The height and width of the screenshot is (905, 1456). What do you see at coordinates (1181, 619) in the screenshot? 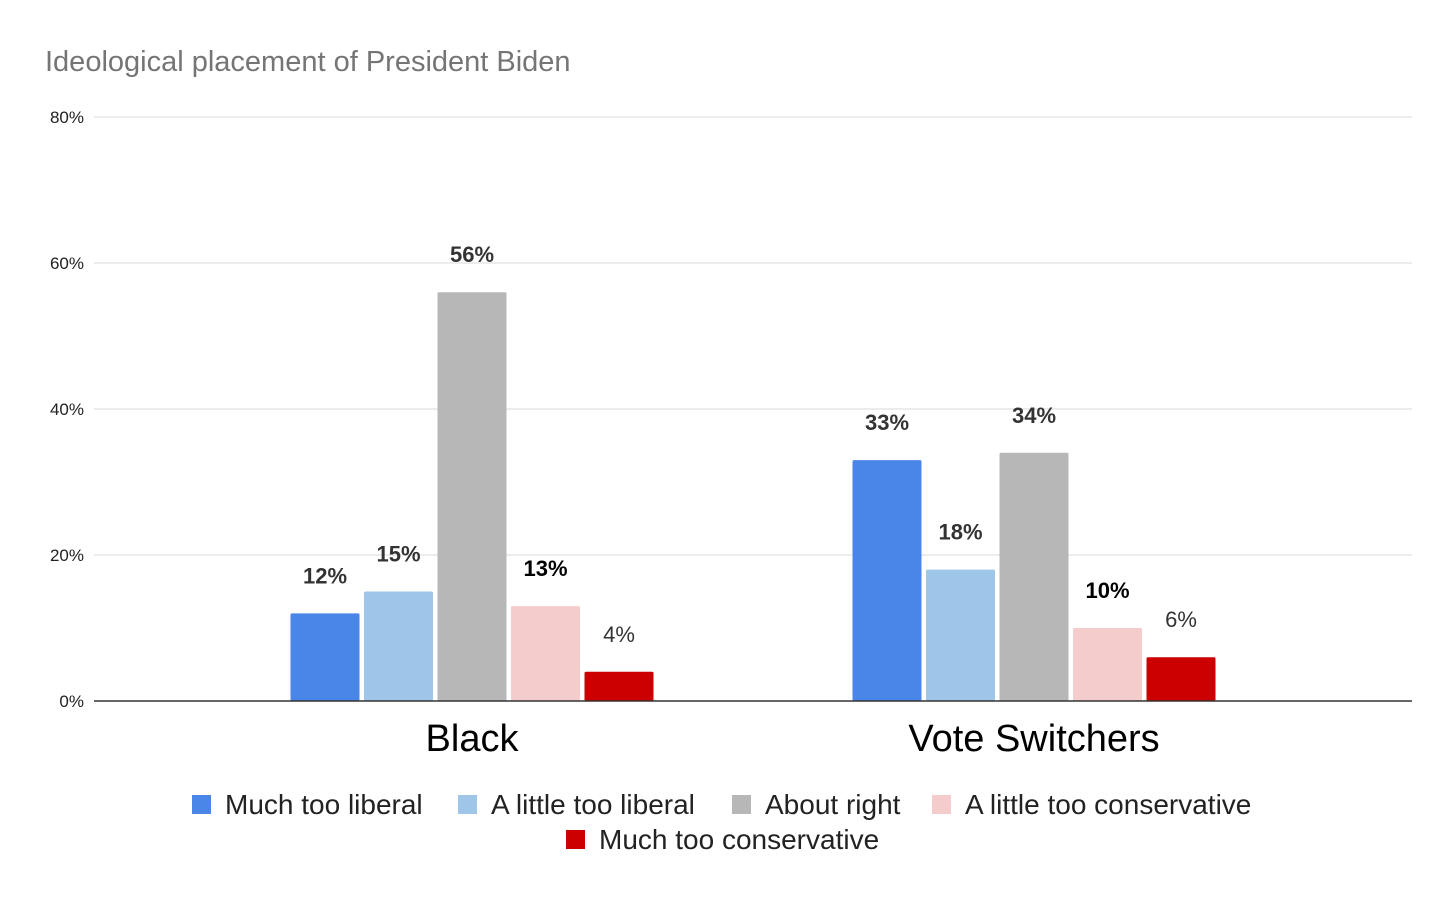
I see `data-label: 6%` at bounding box center [1181, 619].